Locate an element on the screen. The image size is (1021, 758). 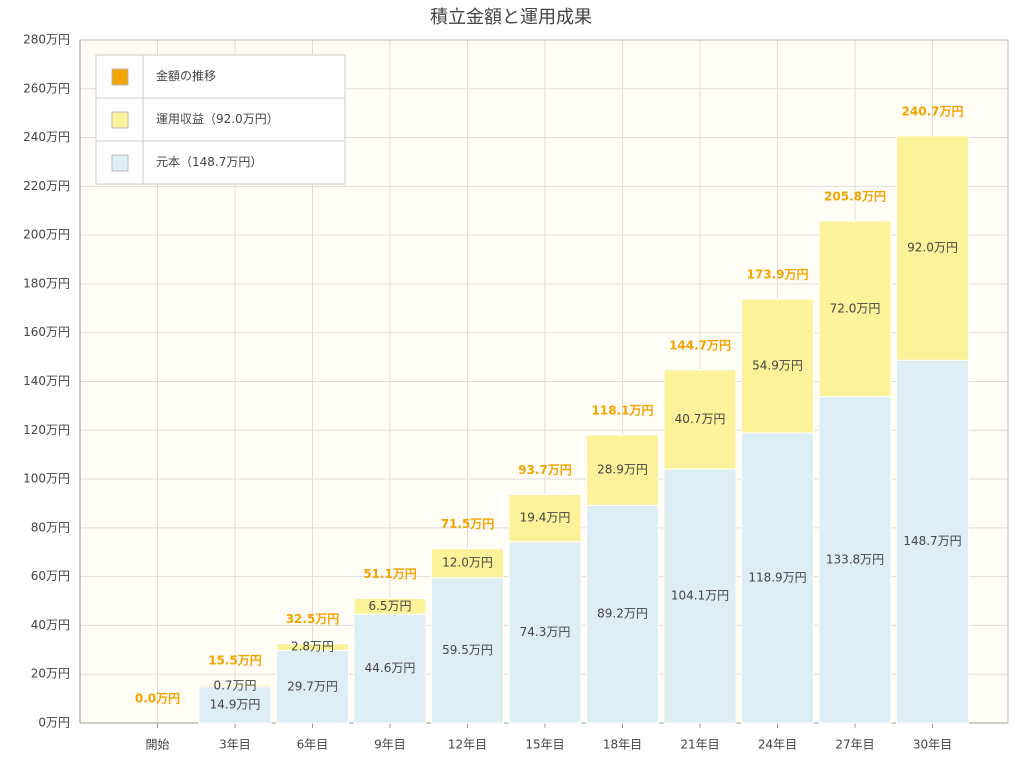
data-label: 148.7万円 is located at coordinates (932, 541).